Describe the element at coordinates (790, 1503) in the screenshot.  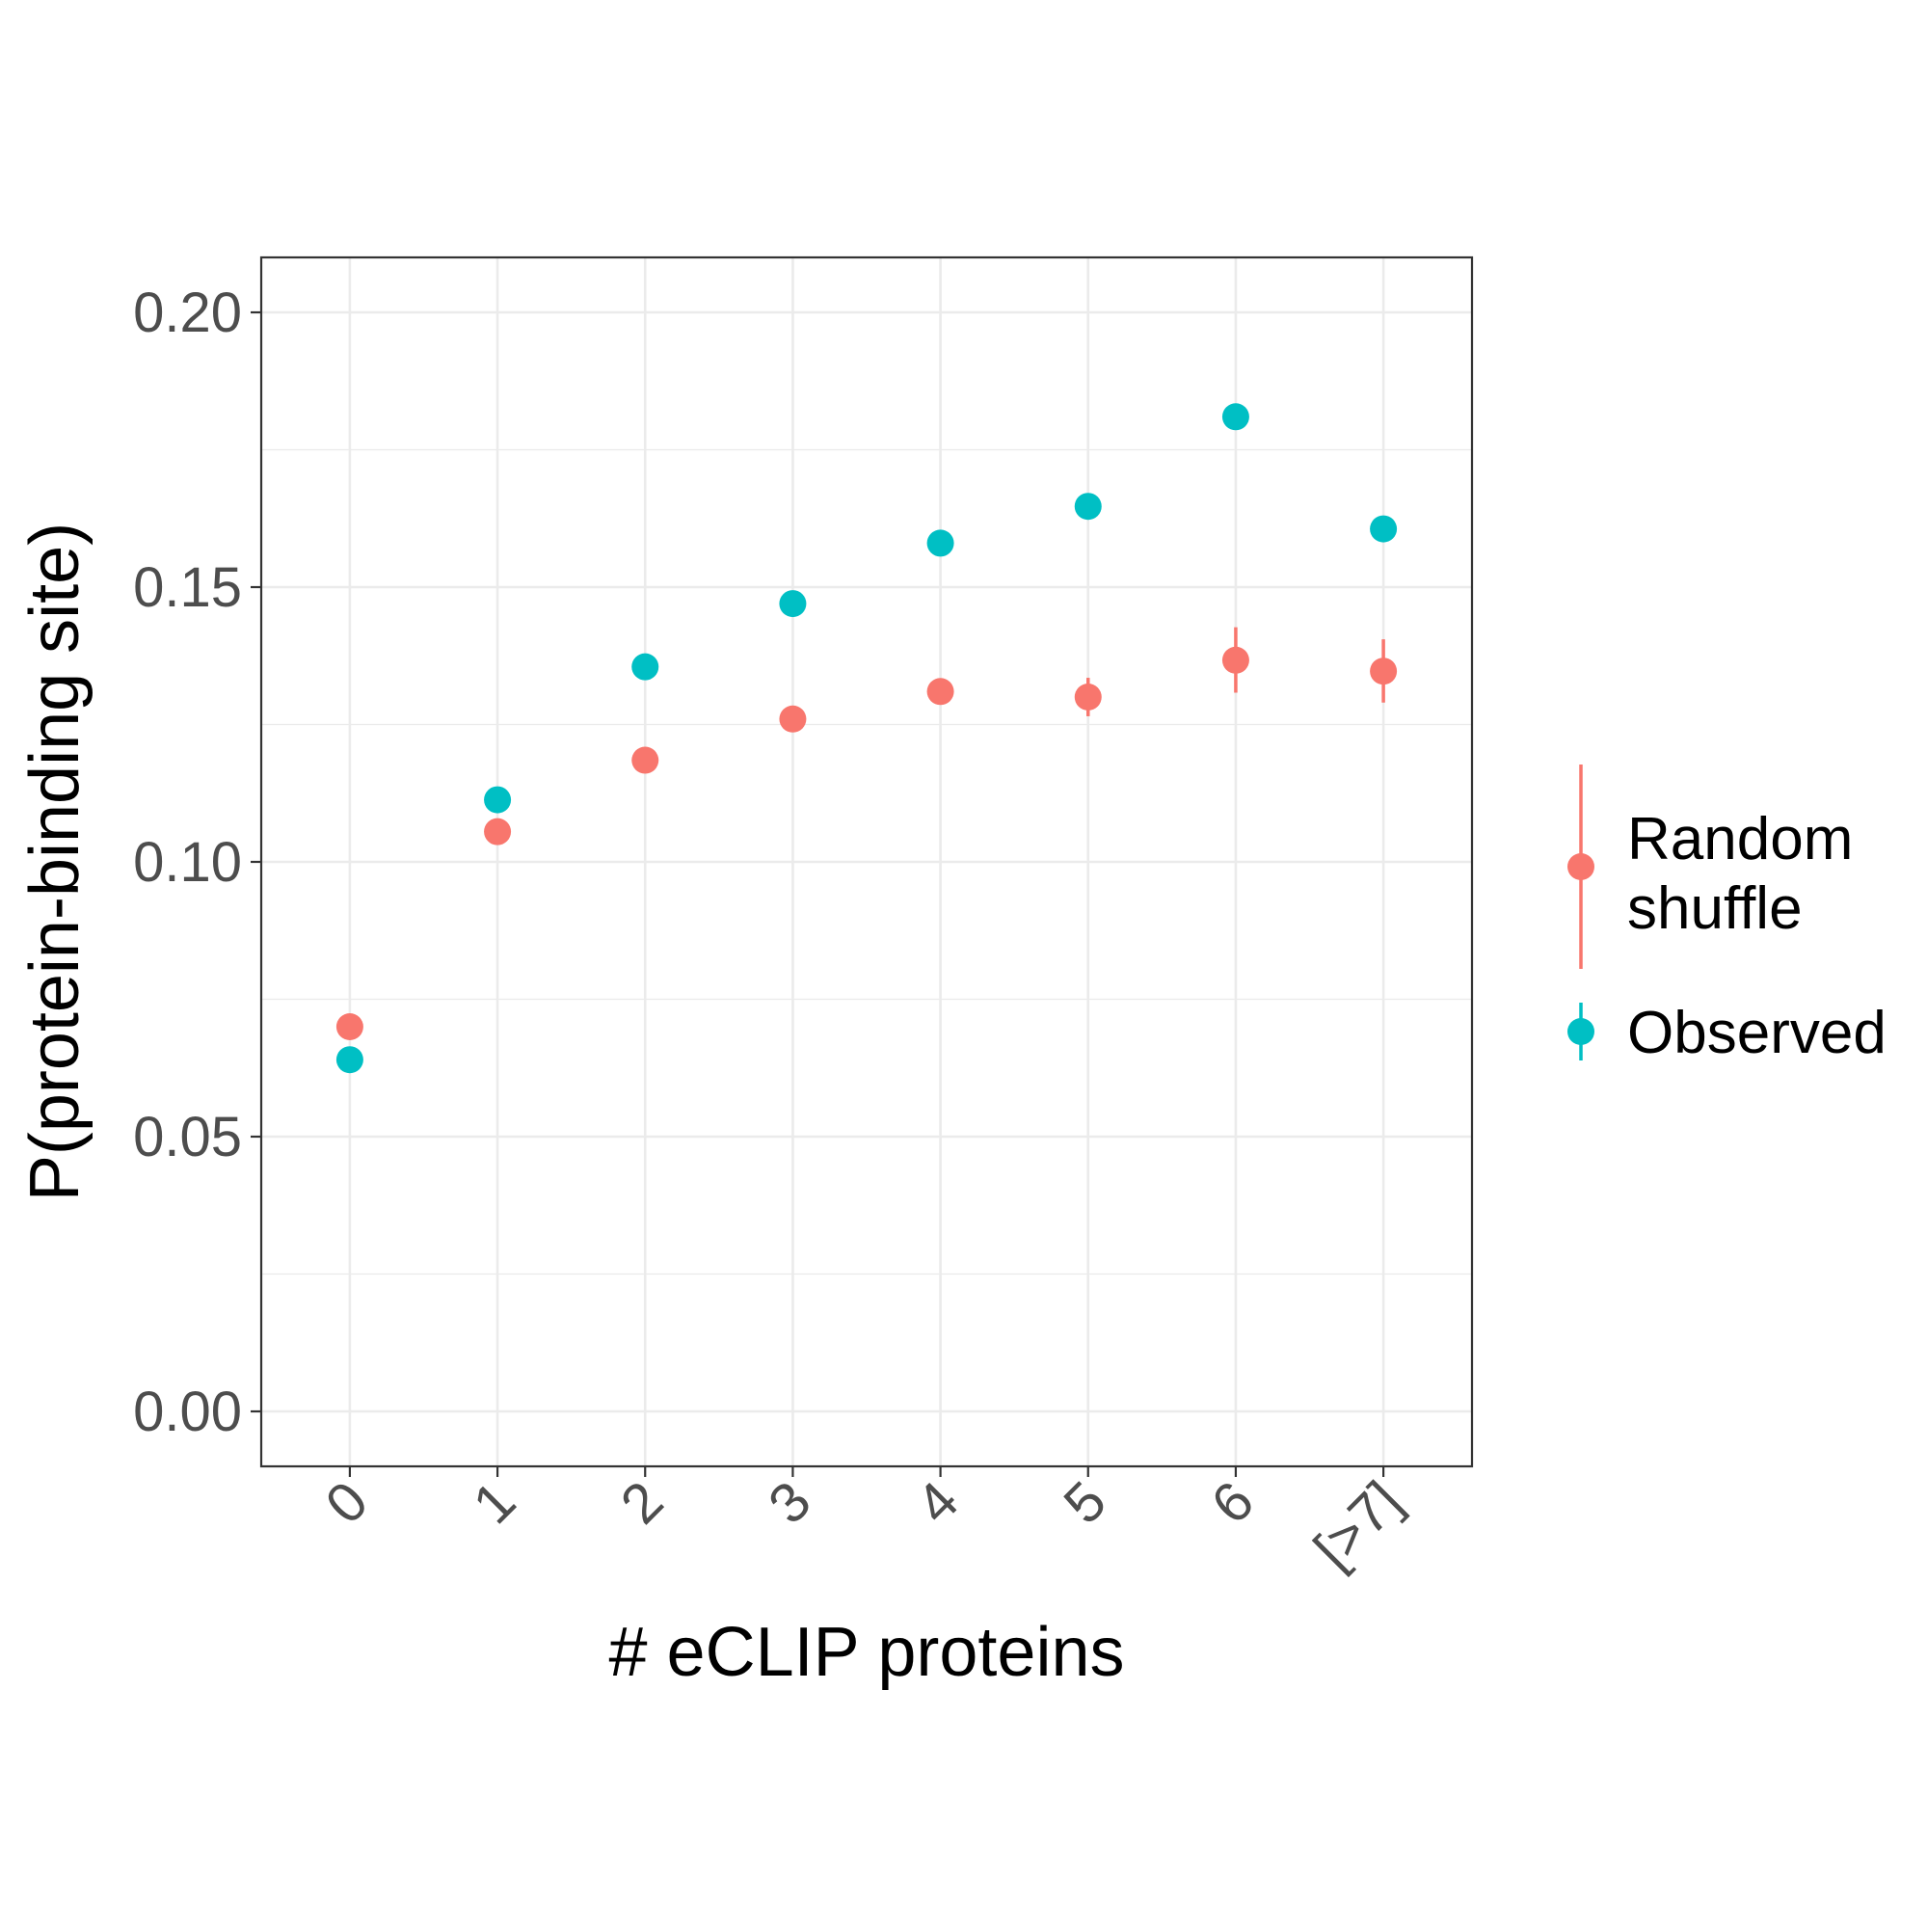
I see `x-tick-label: 3` at that location.